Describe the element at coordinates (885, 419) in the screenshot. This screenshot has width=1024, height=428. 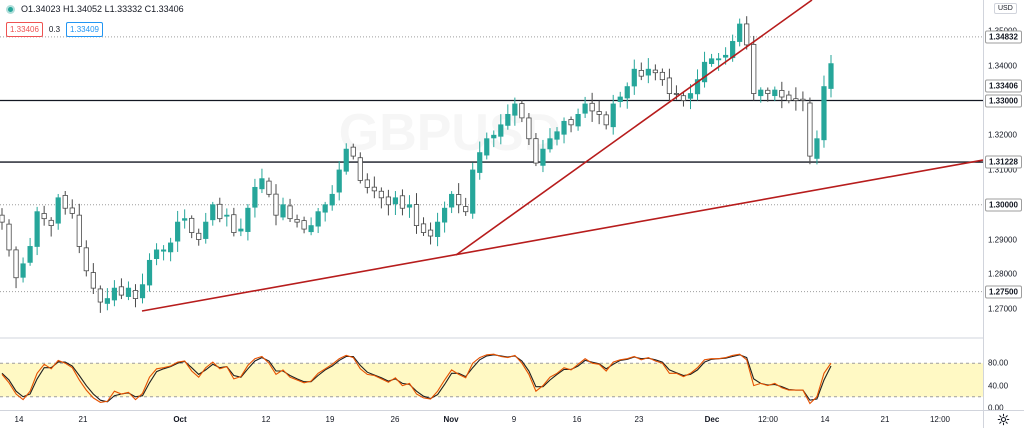
I see `time-tick-label: 21` at that location.